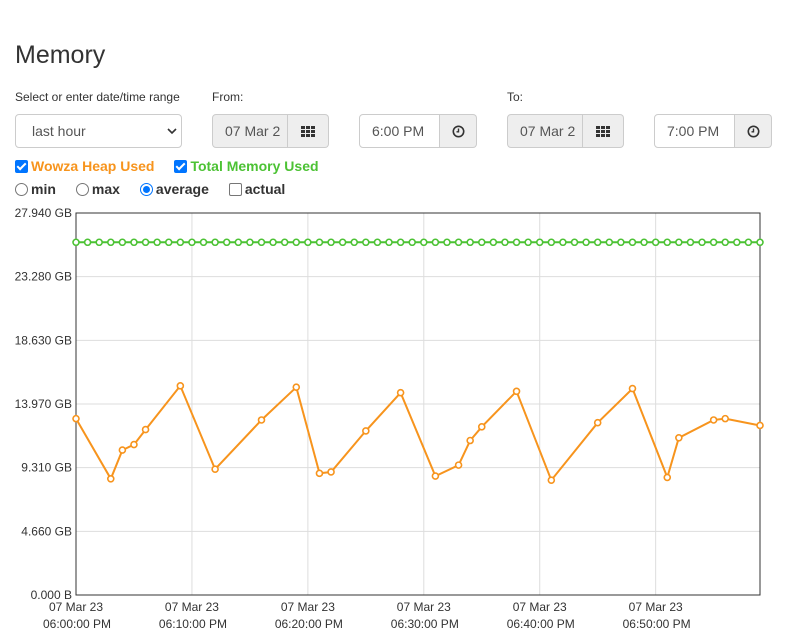  What do you see at coordinates (82, 189) in the screenshot?
I see `max-radio` at bounding box center [82, 189].